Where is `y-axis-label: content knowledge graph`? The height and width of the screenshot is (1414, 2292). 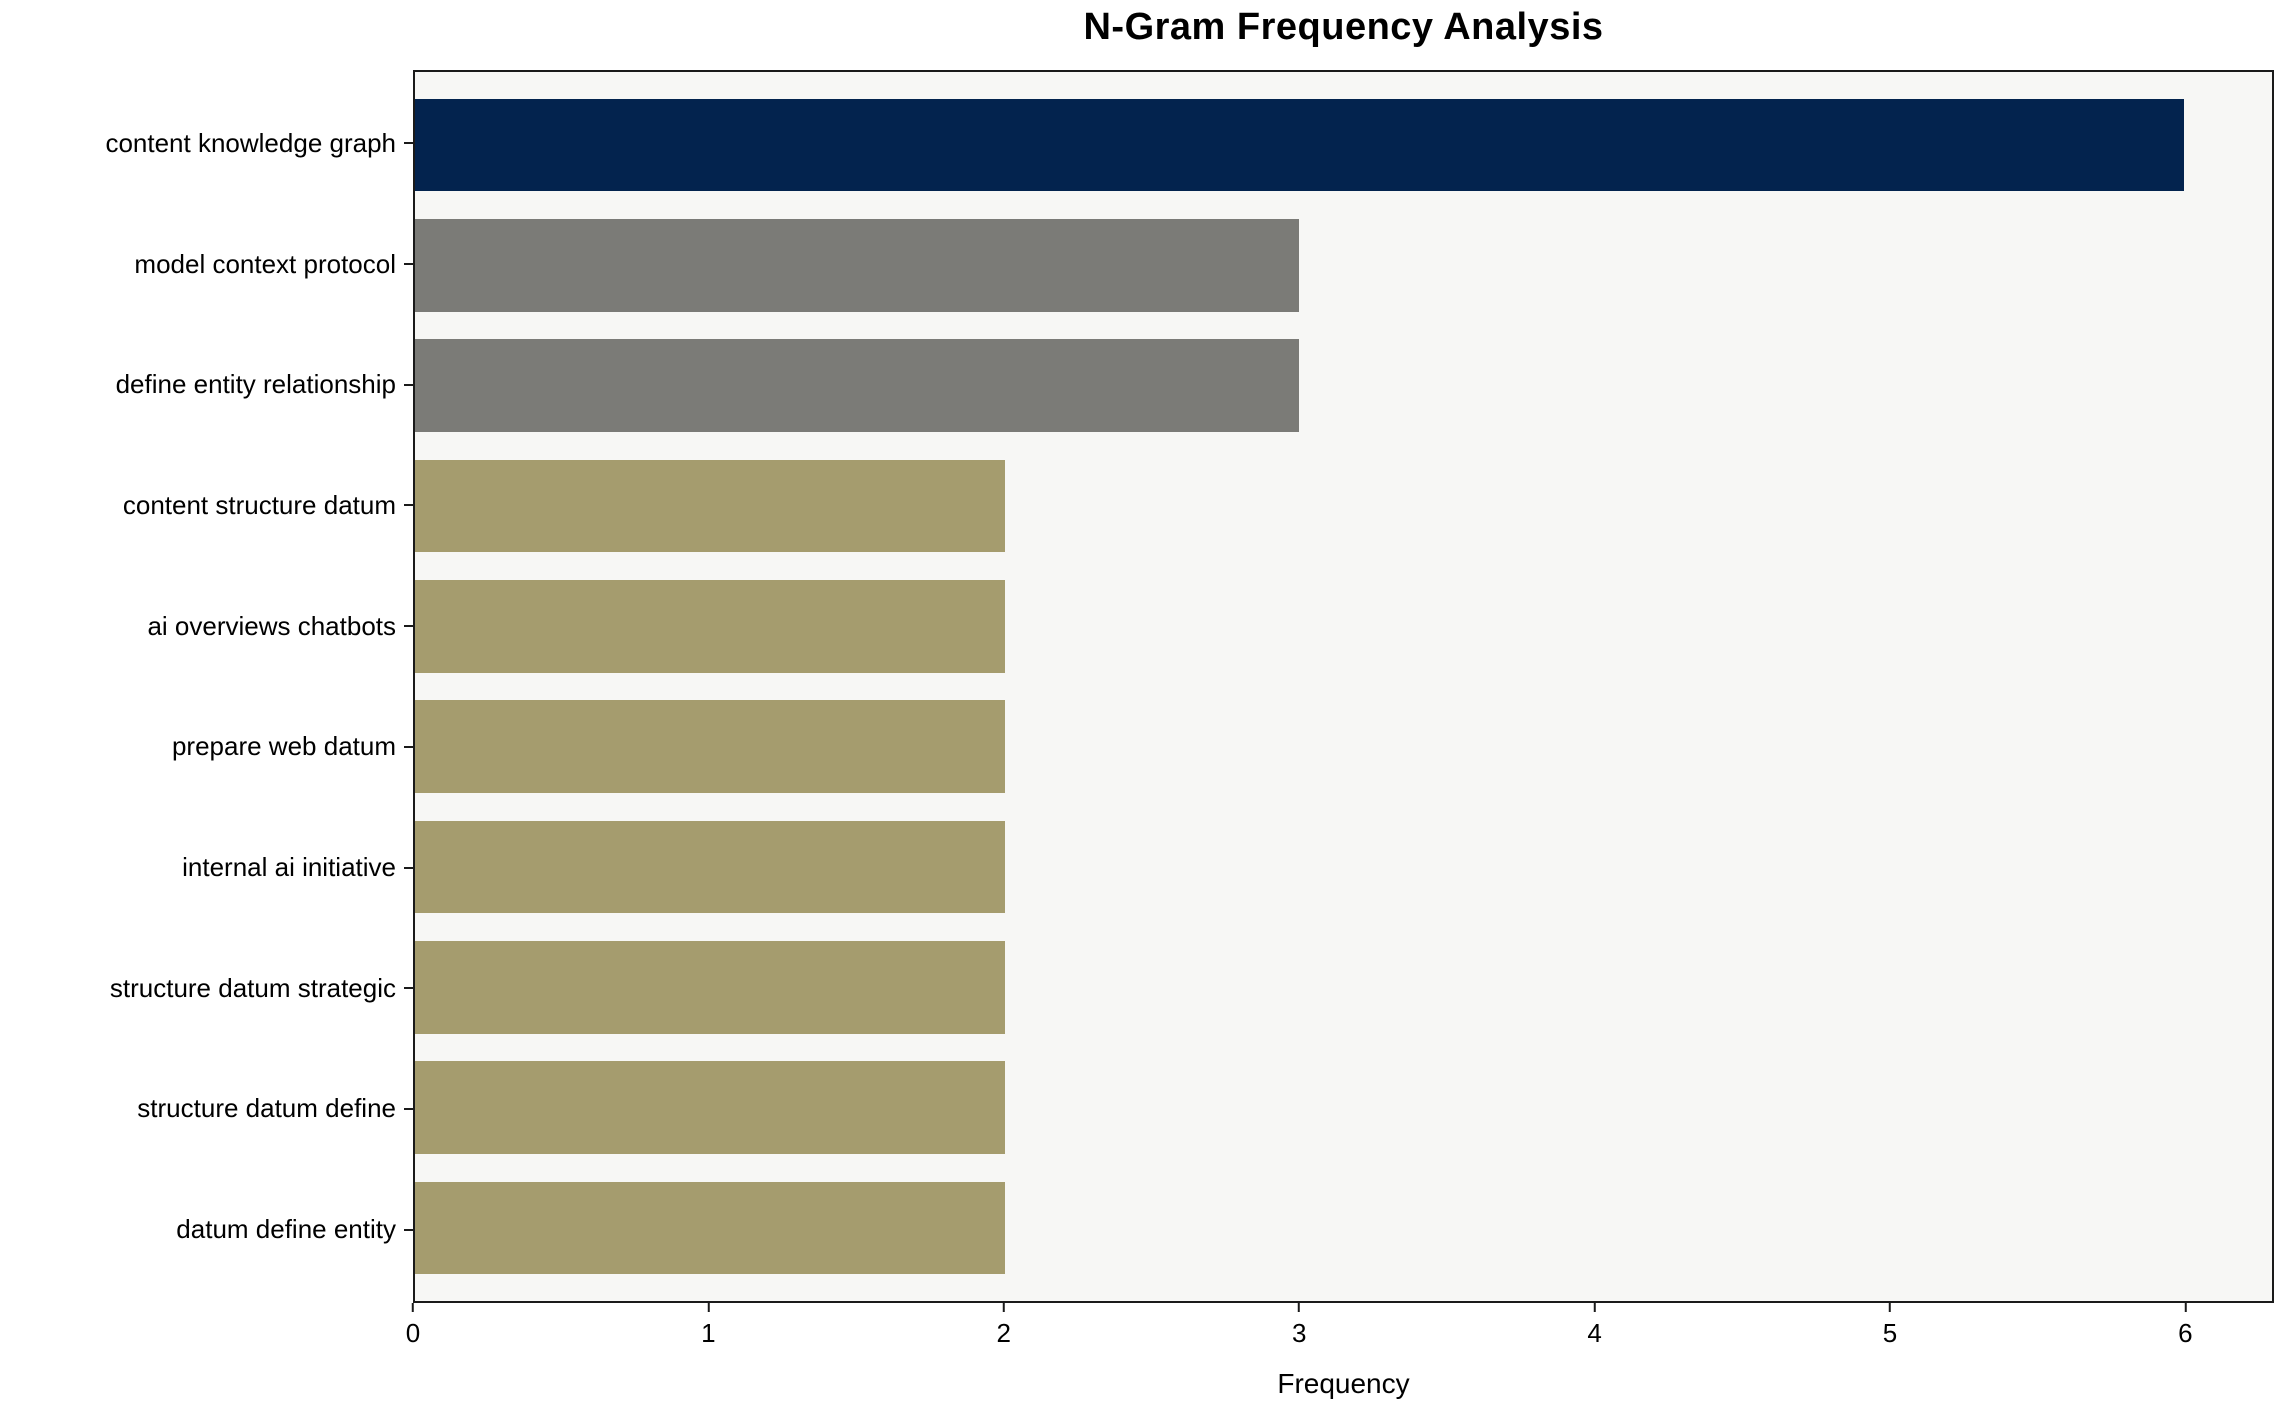
y-axis-label: content knowledge graph is located at coordinates (250, 142).